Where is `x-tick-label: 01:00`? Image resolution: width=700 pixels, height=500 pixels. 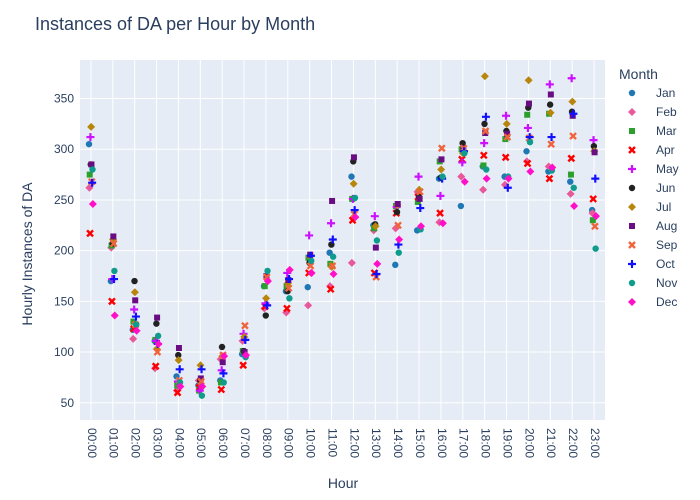 x-tick-label: 01:00 is located at coordinates (114, 443).